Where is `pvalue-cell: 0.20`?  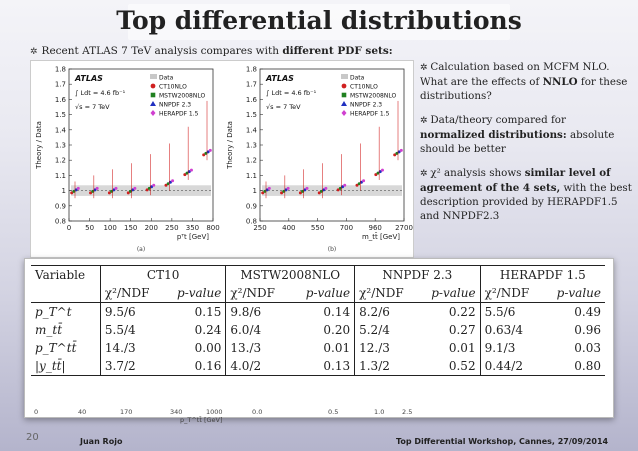
pvalue-cell: 0.20 is located at coordinates (337, 330).